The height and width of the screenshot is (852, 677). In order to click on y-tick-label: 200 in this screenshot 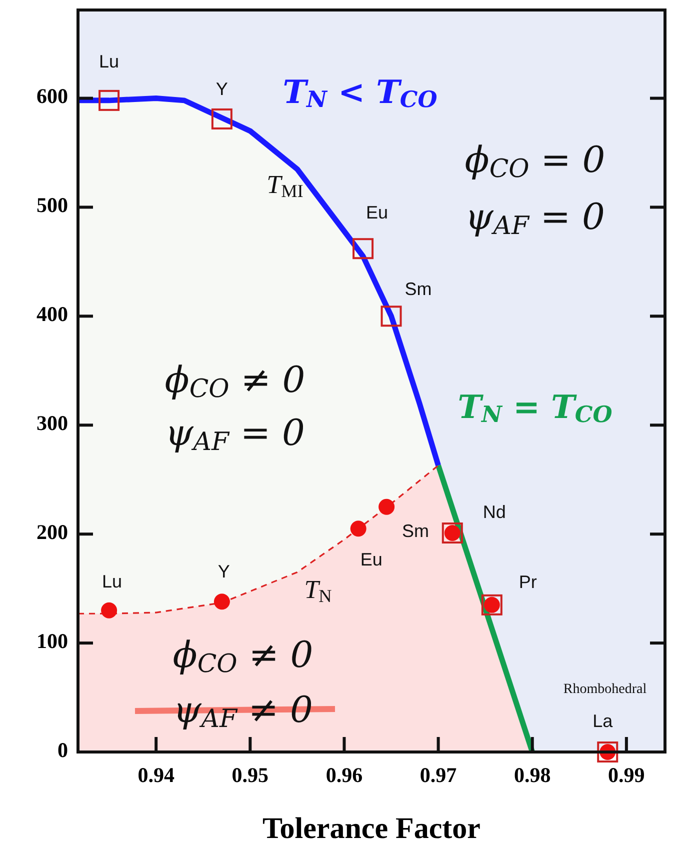, I will do `click(52, 532)`.